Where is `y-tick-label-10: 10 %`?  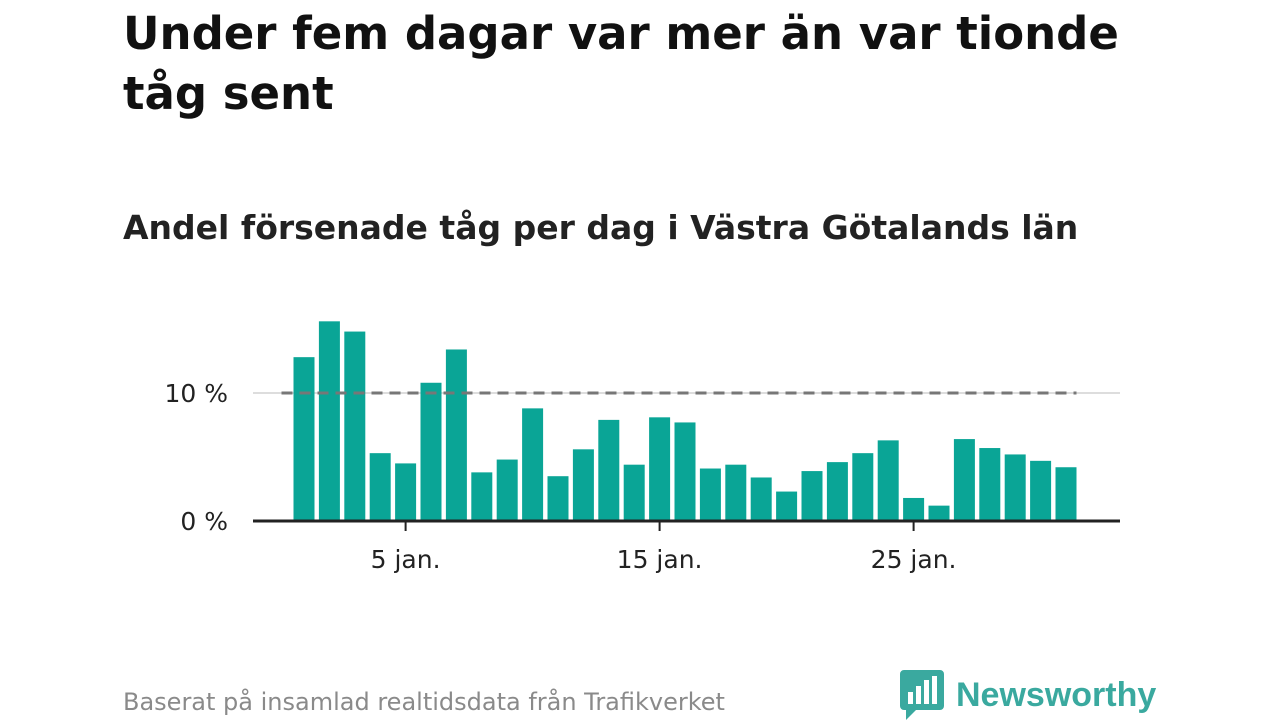
y-tick-label-10: 10 % is located at coordinates (196, 393).